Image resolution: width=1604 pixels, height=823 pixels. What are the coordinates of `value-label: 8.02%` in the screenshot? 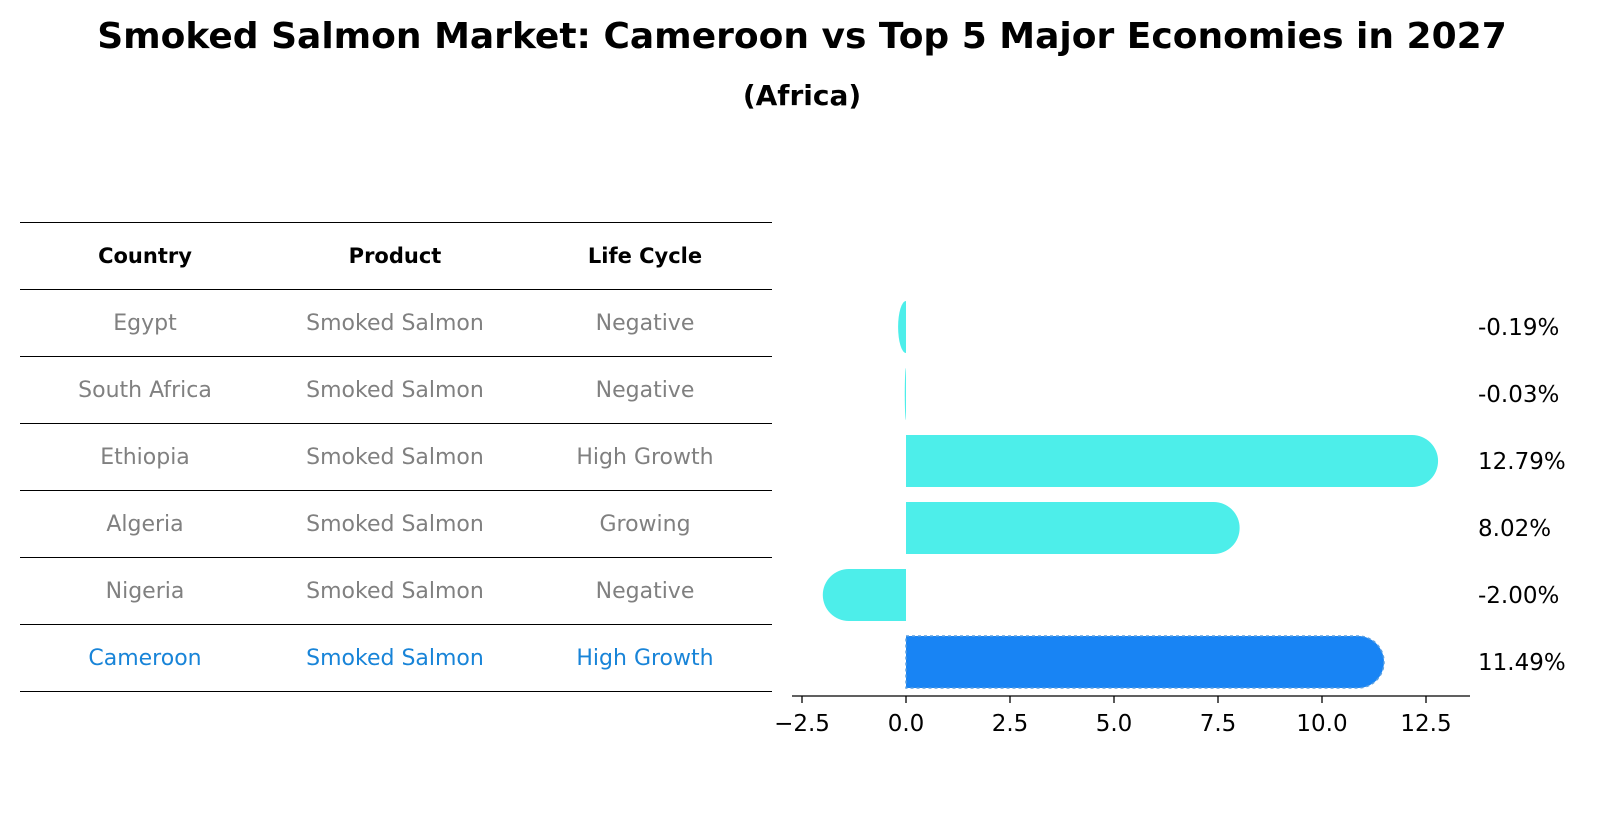 It's located at (1514, 529).